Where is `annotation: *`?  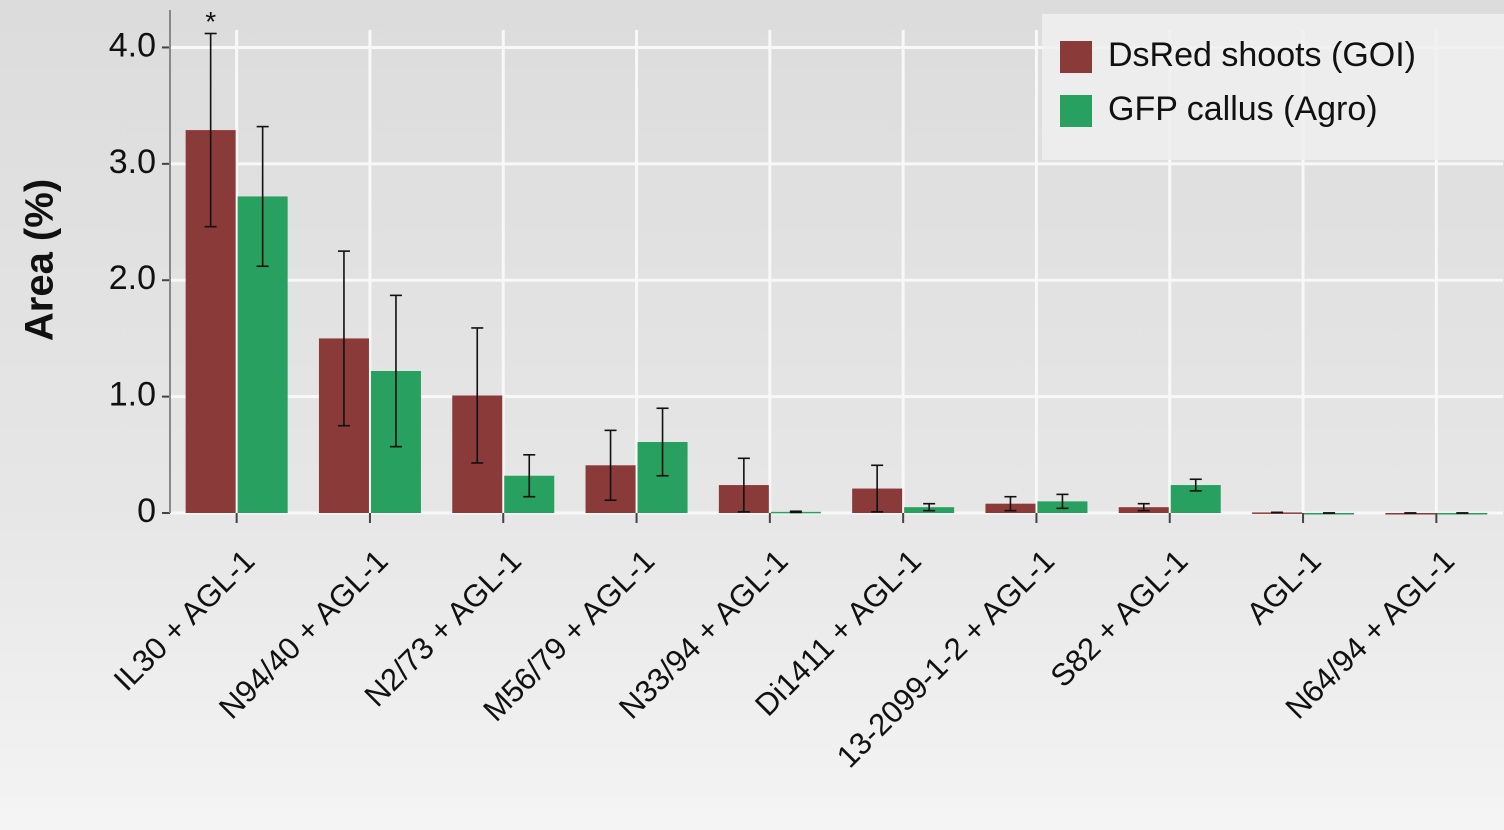 annotation: * is located at coordinates (210, 21).